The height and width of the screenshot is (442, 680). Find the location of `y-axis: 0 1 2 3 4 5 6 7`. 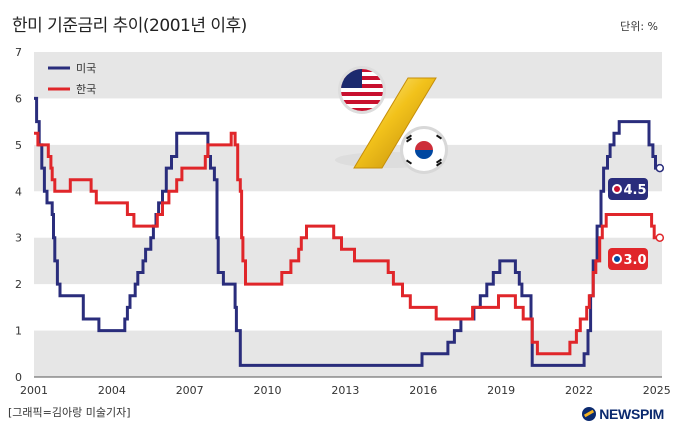

y-axis: 0 1 2 3 4 5 6 7 is located at coordinates (18, 215).